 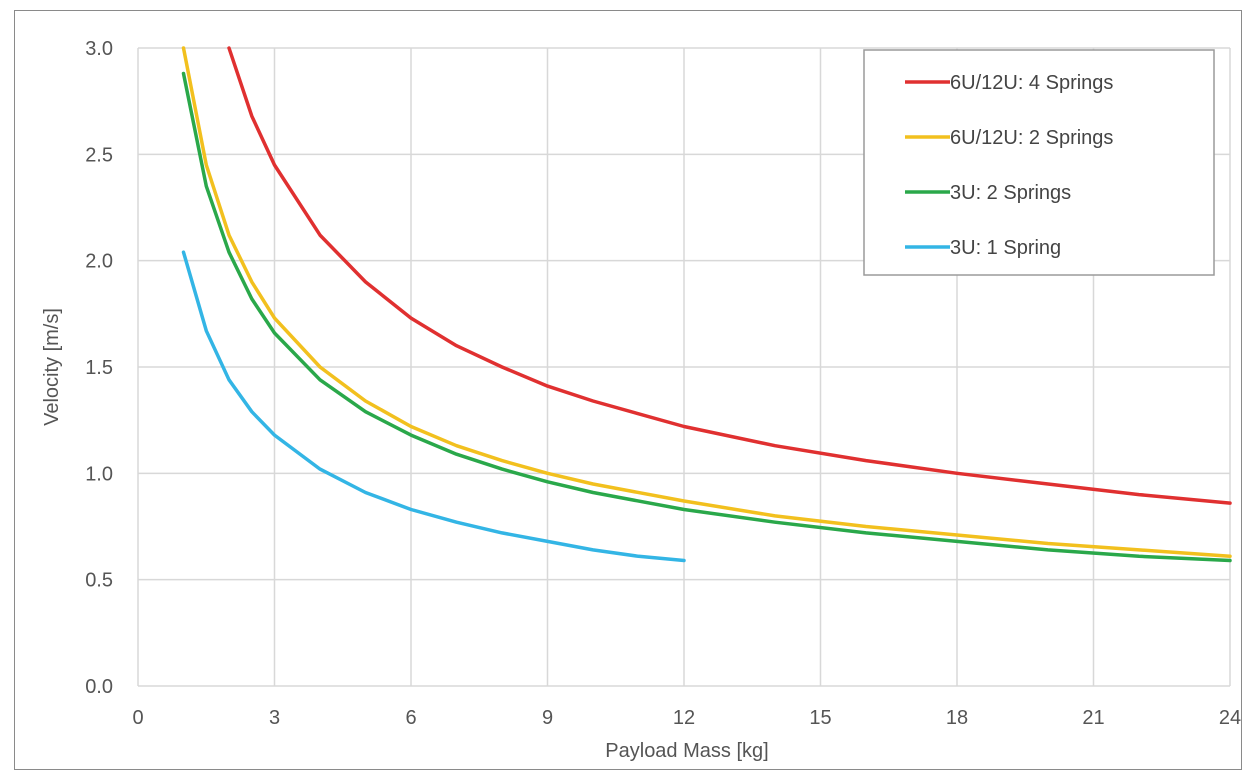 What do you see at coordinates (1031, 138) in the screenshot?
I see `legend-label: 6U/12U: 2 Springs` at bounding box center [1031, 138].